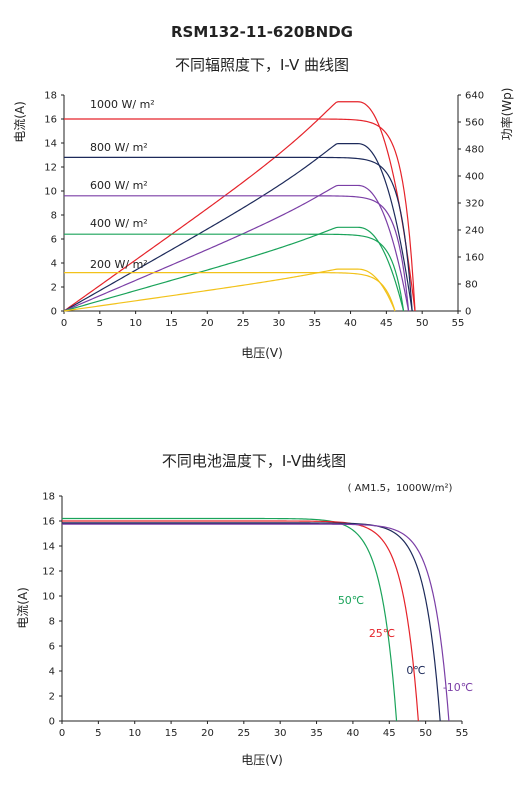  Describe the element at coordinates (462, 733) in the screenshot. I see `c2-x-tick-label: 55` at that location.